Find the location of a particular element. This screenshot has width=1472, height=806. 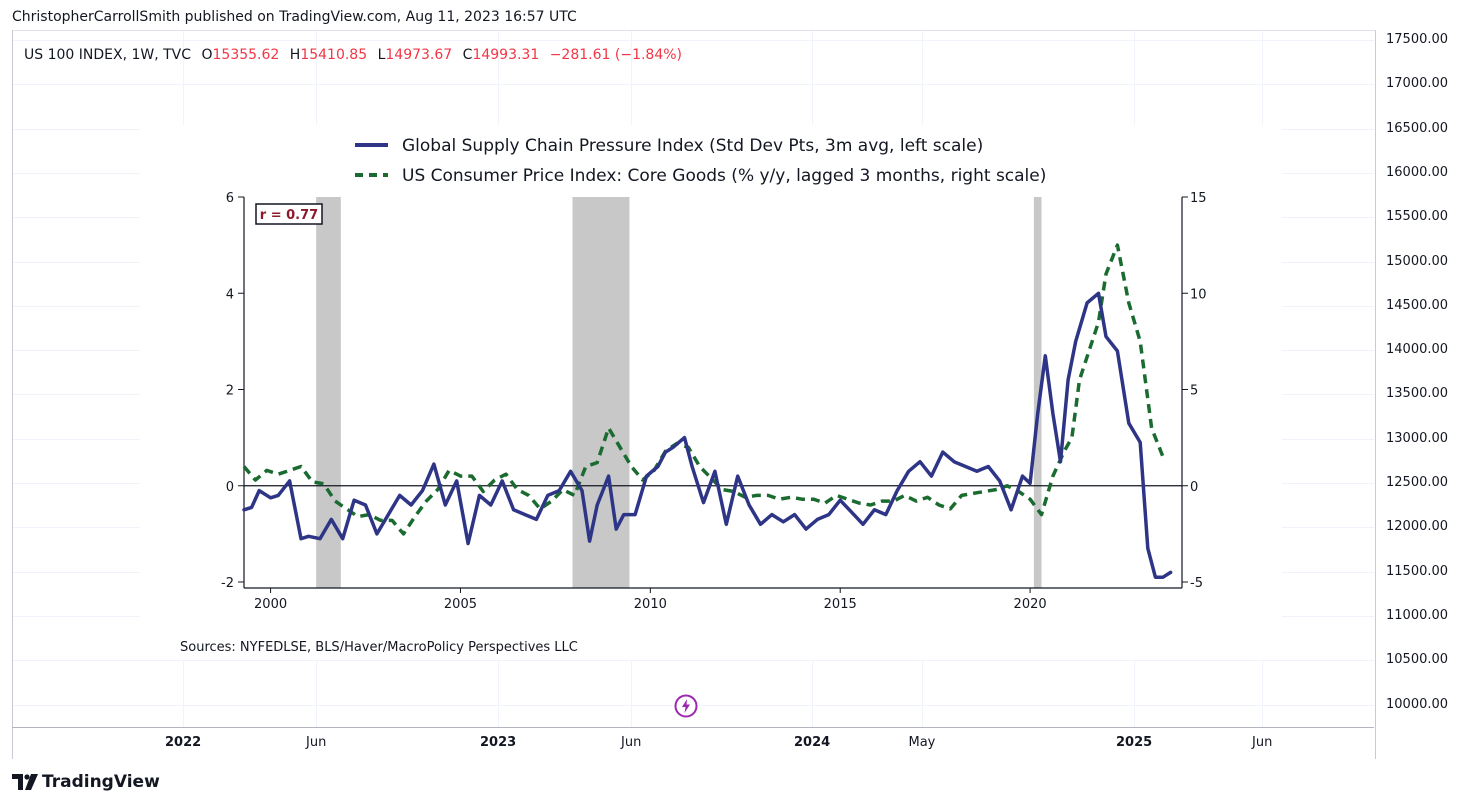

right-tick-label: 0 is located at coordinates (1194, 487).